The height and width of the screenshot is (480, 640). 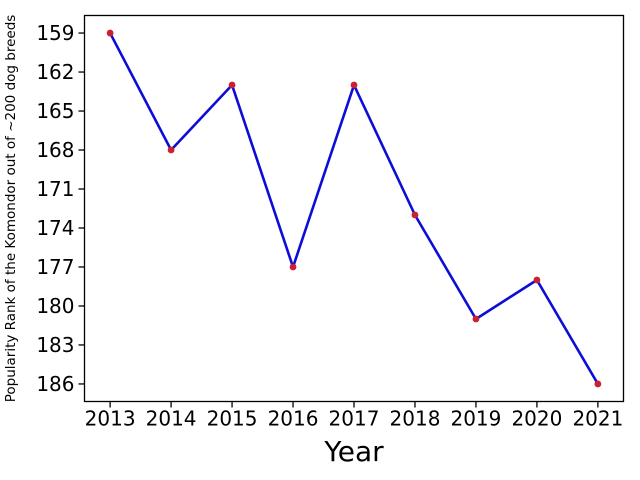 What do you see at coordinates (353, 451) in the screenshot?
I see `x-axis-label: Year` at bounding box center [353, 451].